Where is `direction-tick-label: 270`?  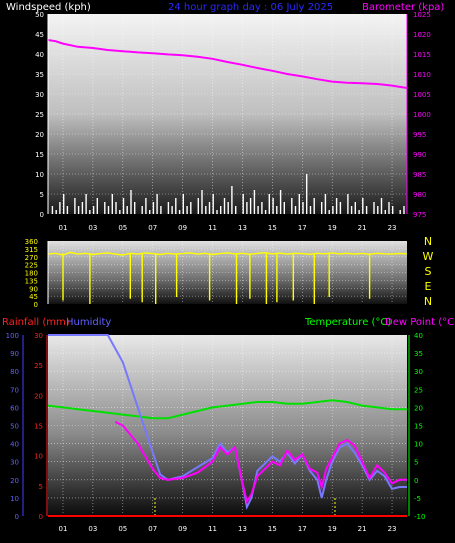 direction-tick-label: 270 is located at coordinates (31, 258).